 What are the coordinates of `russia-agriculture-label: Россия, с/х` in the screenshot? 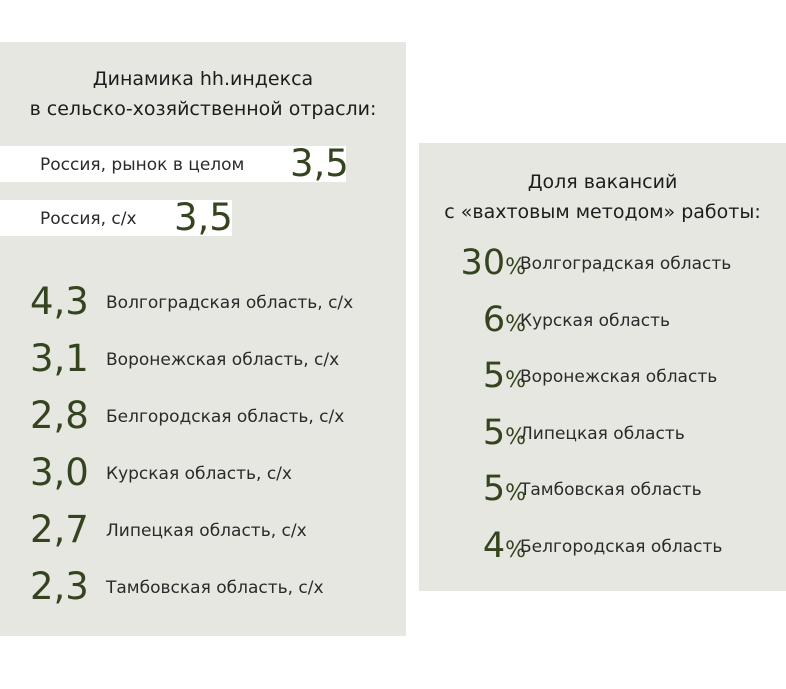 It's located at (88, 219).